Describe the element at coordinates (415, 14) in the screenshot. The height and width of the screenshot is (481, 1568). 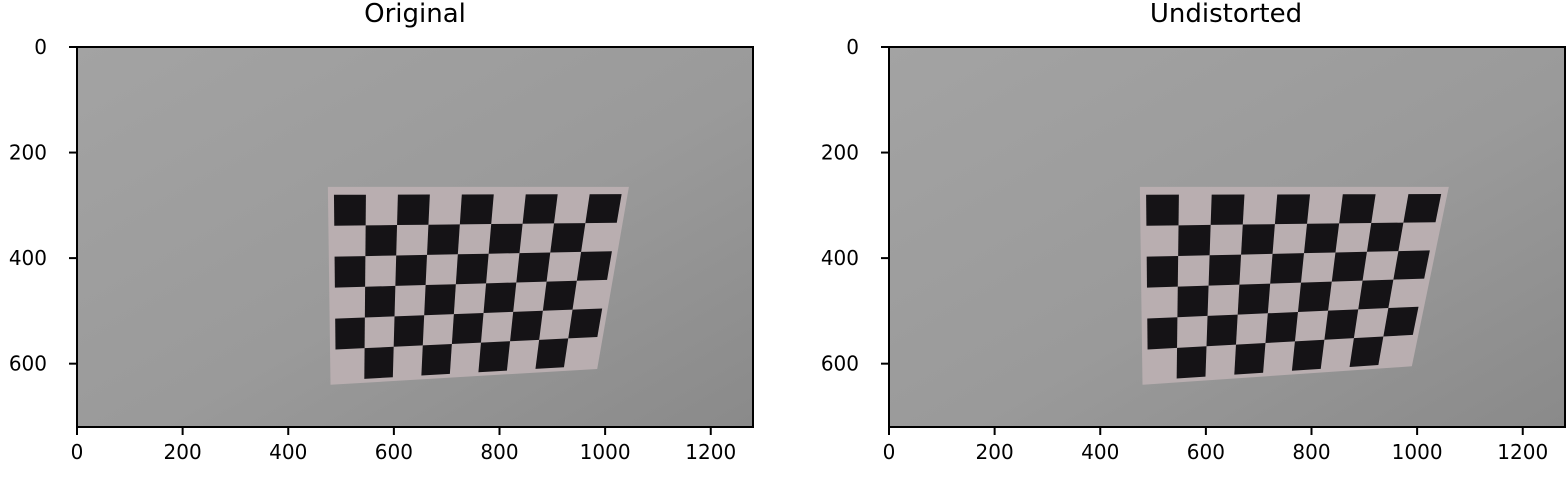
I see `panel-title: Original` at that location.